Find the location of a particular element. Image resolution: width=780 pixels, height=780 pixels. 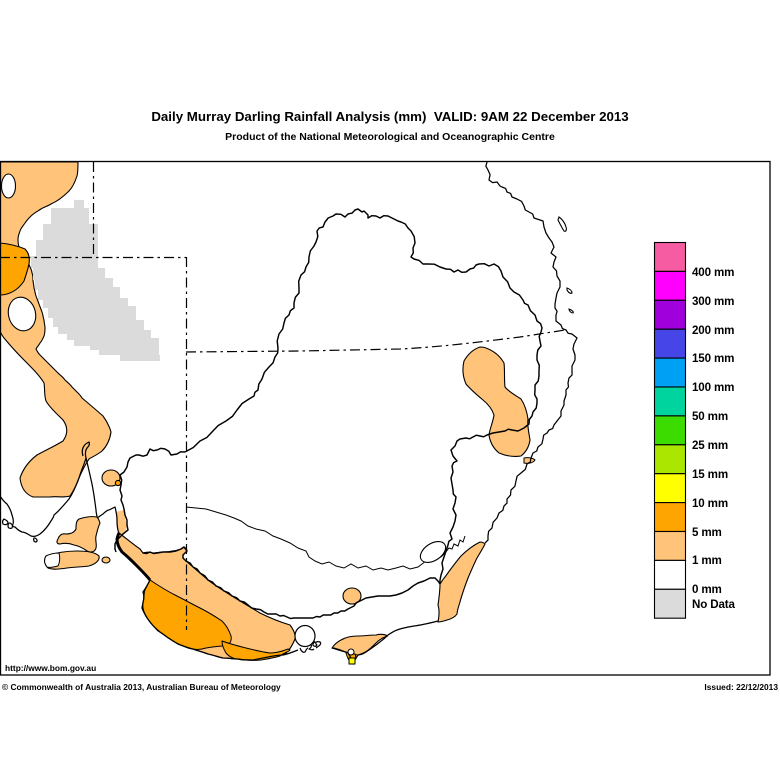

svg-text: 1 mm is located at coordinates (707, 560).